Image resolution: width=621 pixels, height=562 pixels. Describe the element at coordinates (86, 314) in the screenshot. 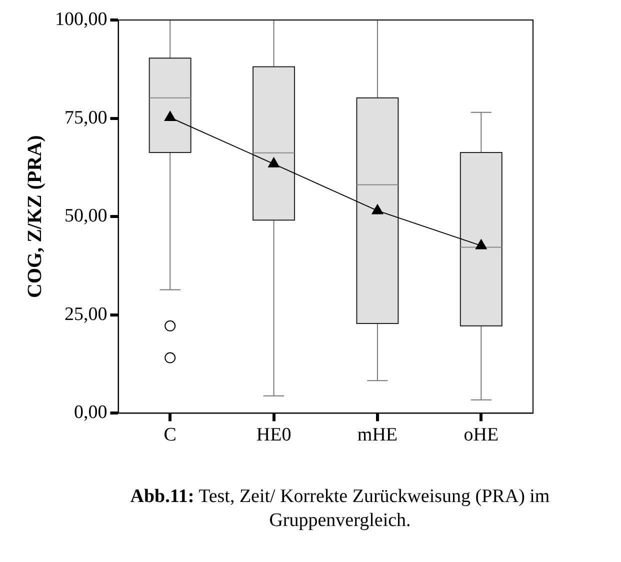

I see `y-tick-label: 25,00` at that location.